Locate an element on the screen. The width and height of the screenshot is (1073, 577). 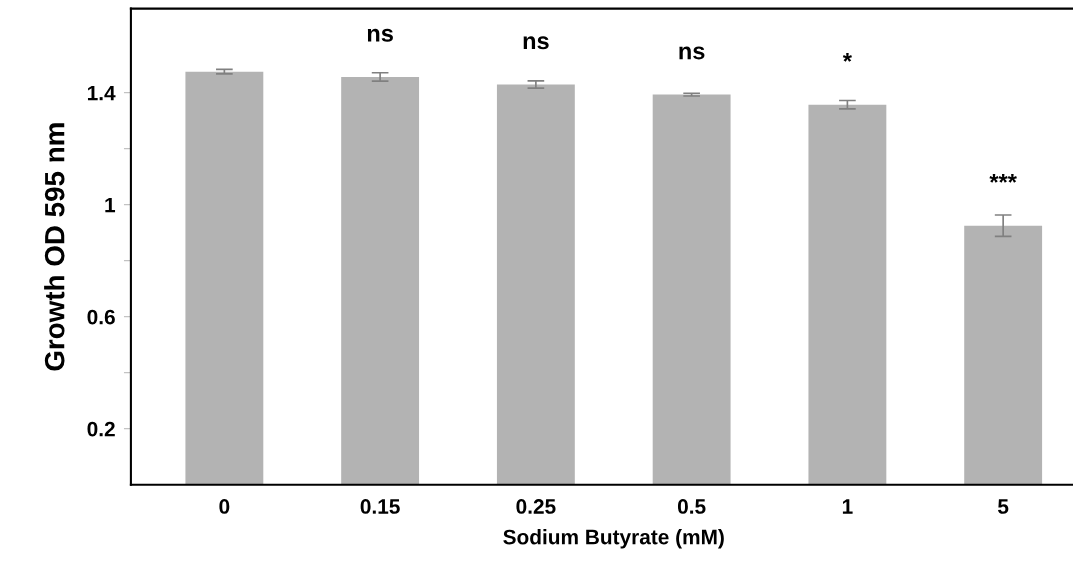
x-tick-label: 0.15 is located at coordinates (380, 506).